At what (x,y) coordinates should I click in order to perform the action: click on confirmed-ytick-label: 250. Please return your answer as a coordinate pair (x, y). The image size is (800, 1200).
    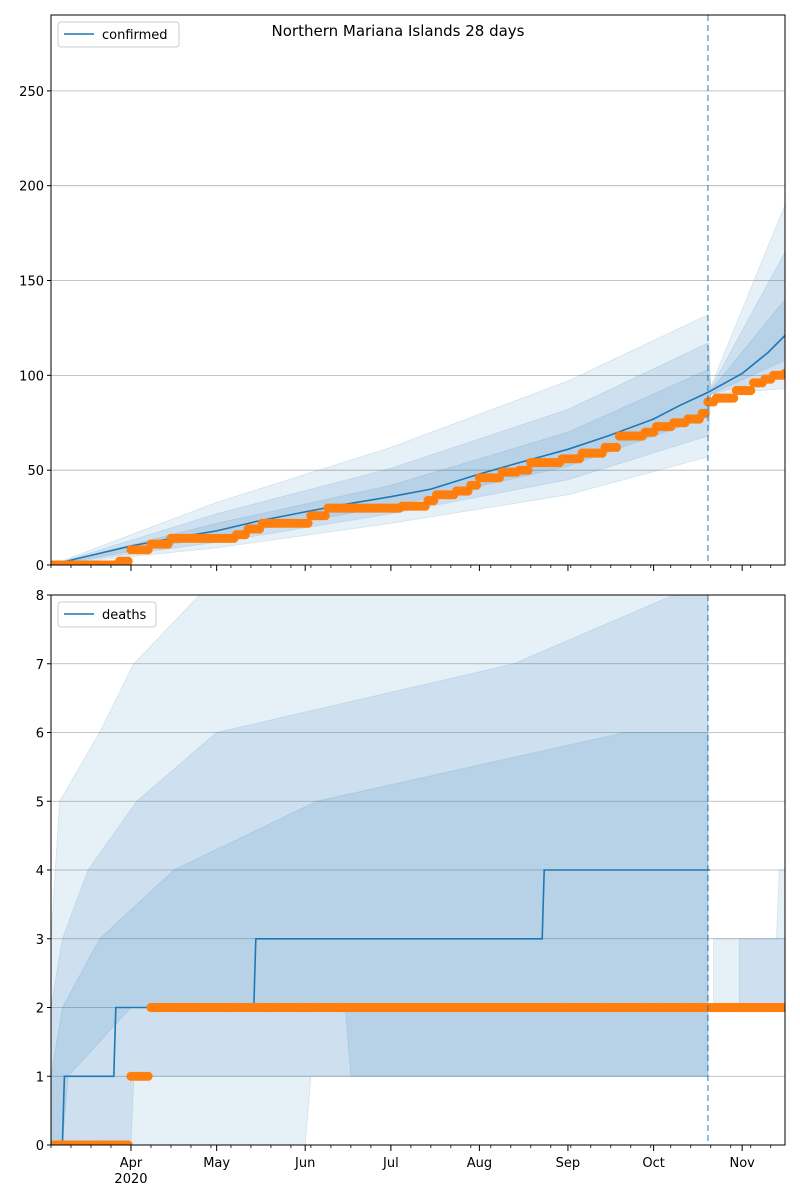
    Looking at the image, I should click on (31, 92).